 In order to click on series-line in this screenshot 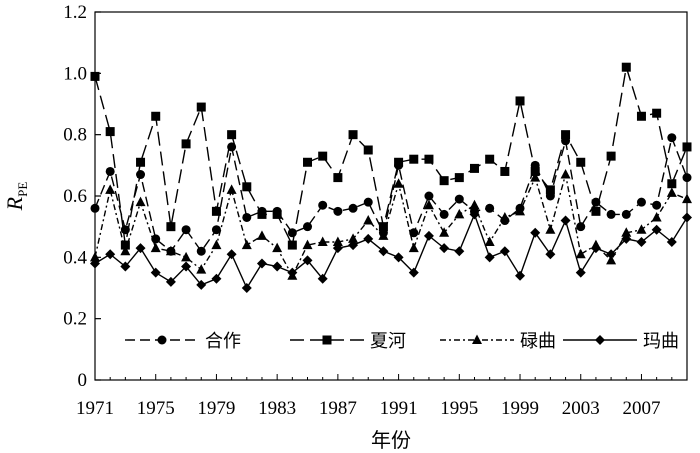, I will do `click(391, 251)`.